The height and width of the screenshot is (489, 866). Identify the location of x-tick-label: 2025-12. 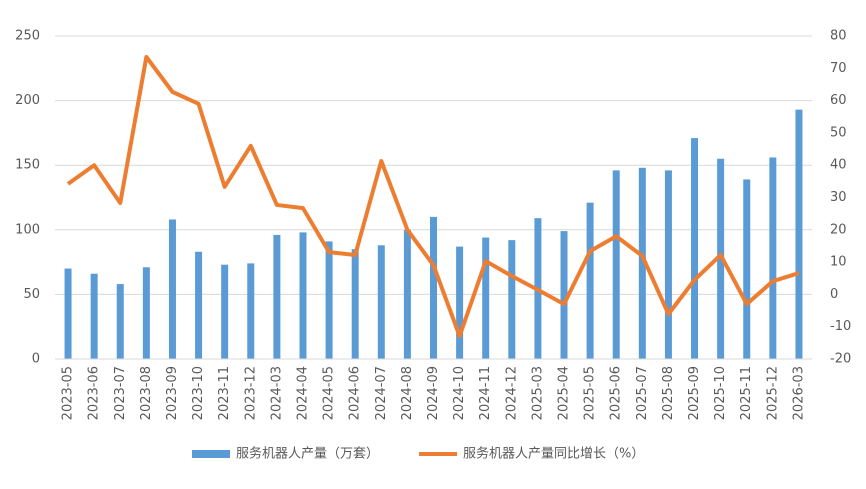
(772, 393).